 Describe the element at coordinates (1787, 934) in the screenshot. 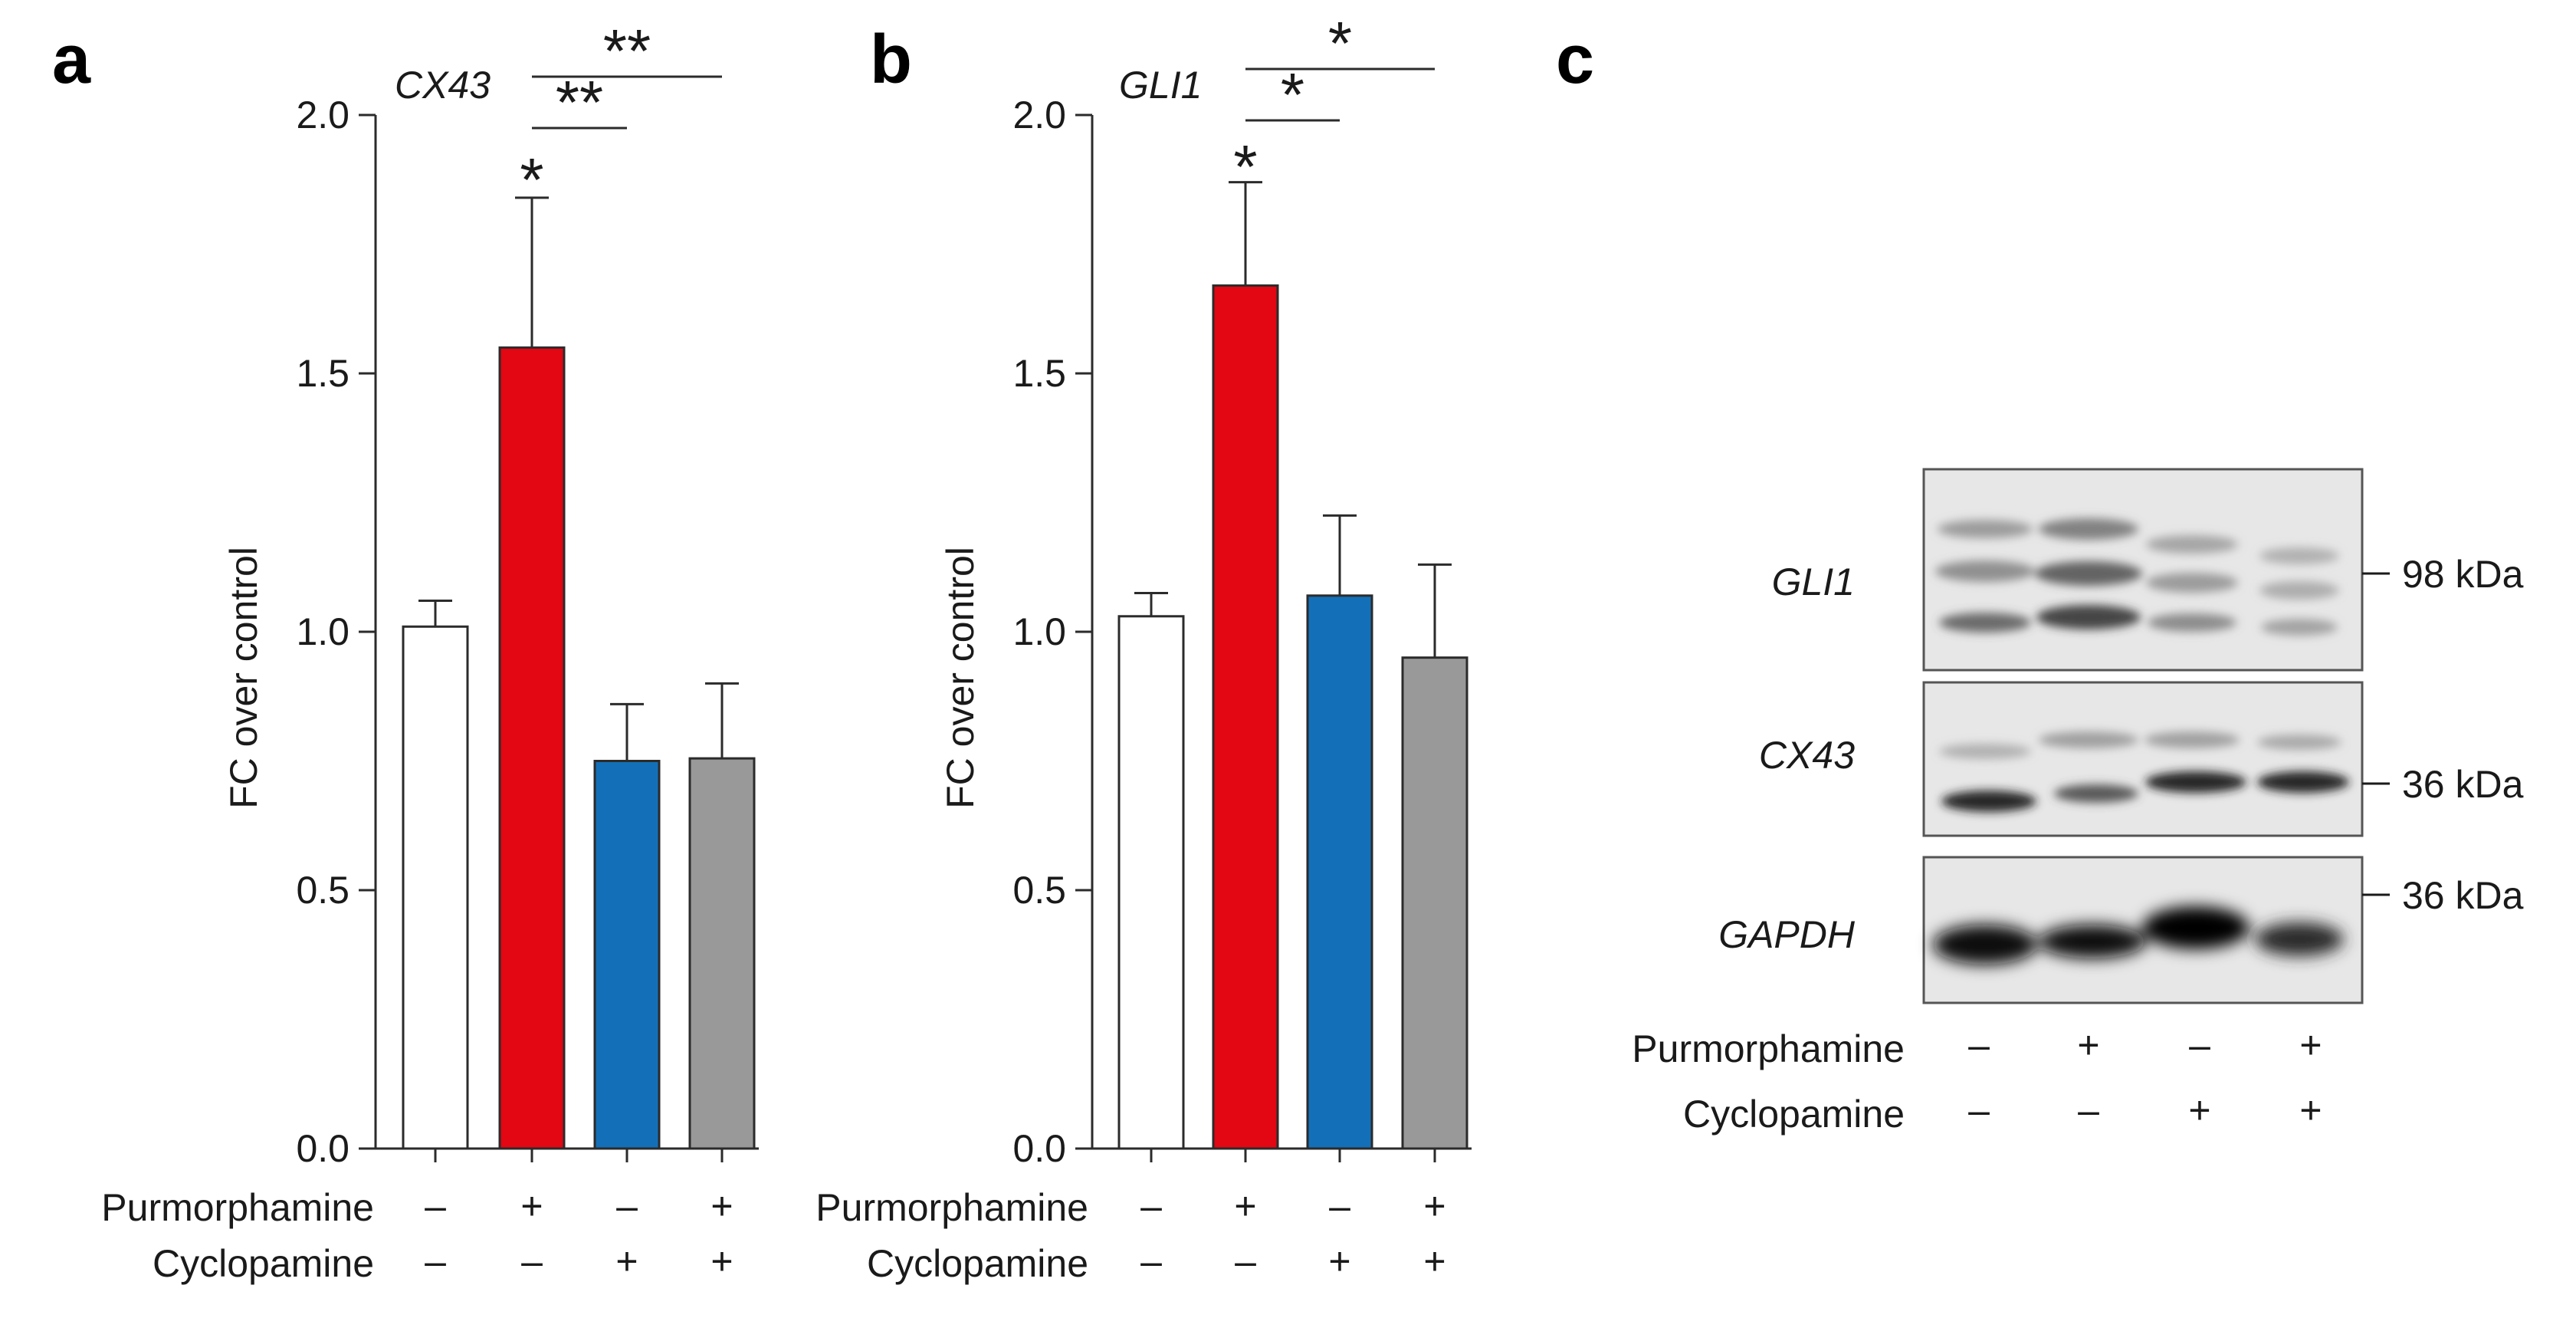

I see `blot-protein-gapdh: GAPDH` at that location.